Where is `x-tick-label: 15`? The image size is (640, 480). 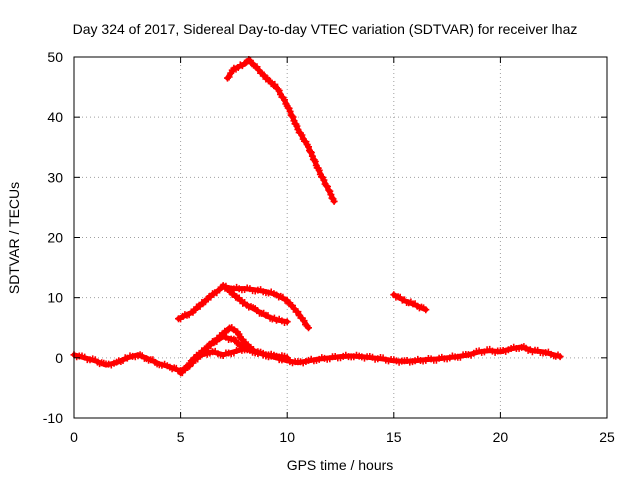
x-tick-label: 15 is located at coordinates (394, 437).